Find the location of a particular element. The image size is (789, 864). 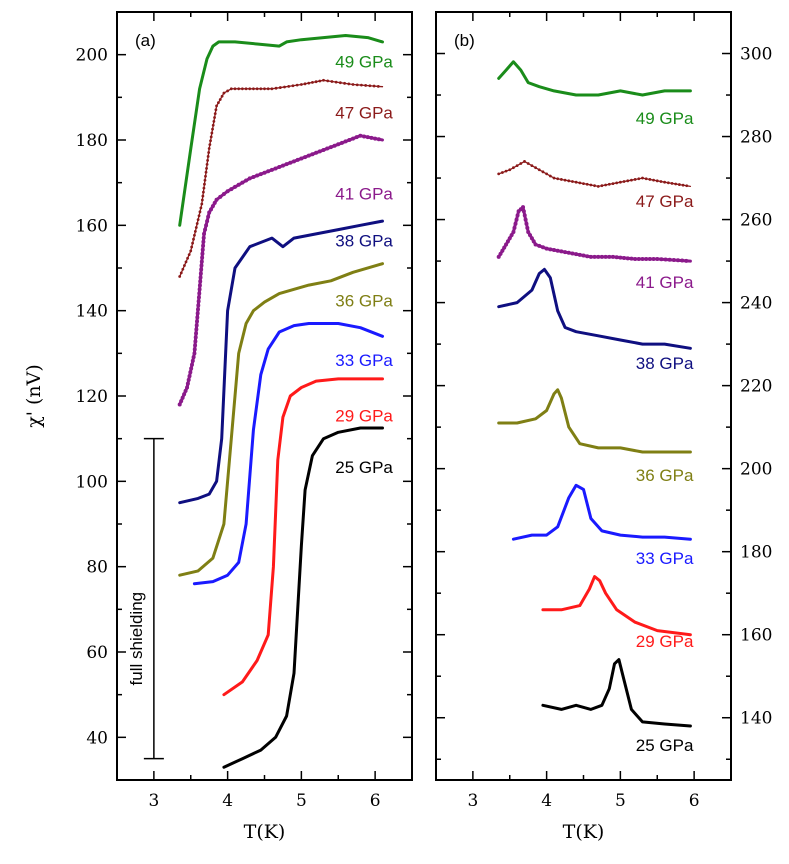

y-tick-label: 60 is located at coordinates (97, 653).